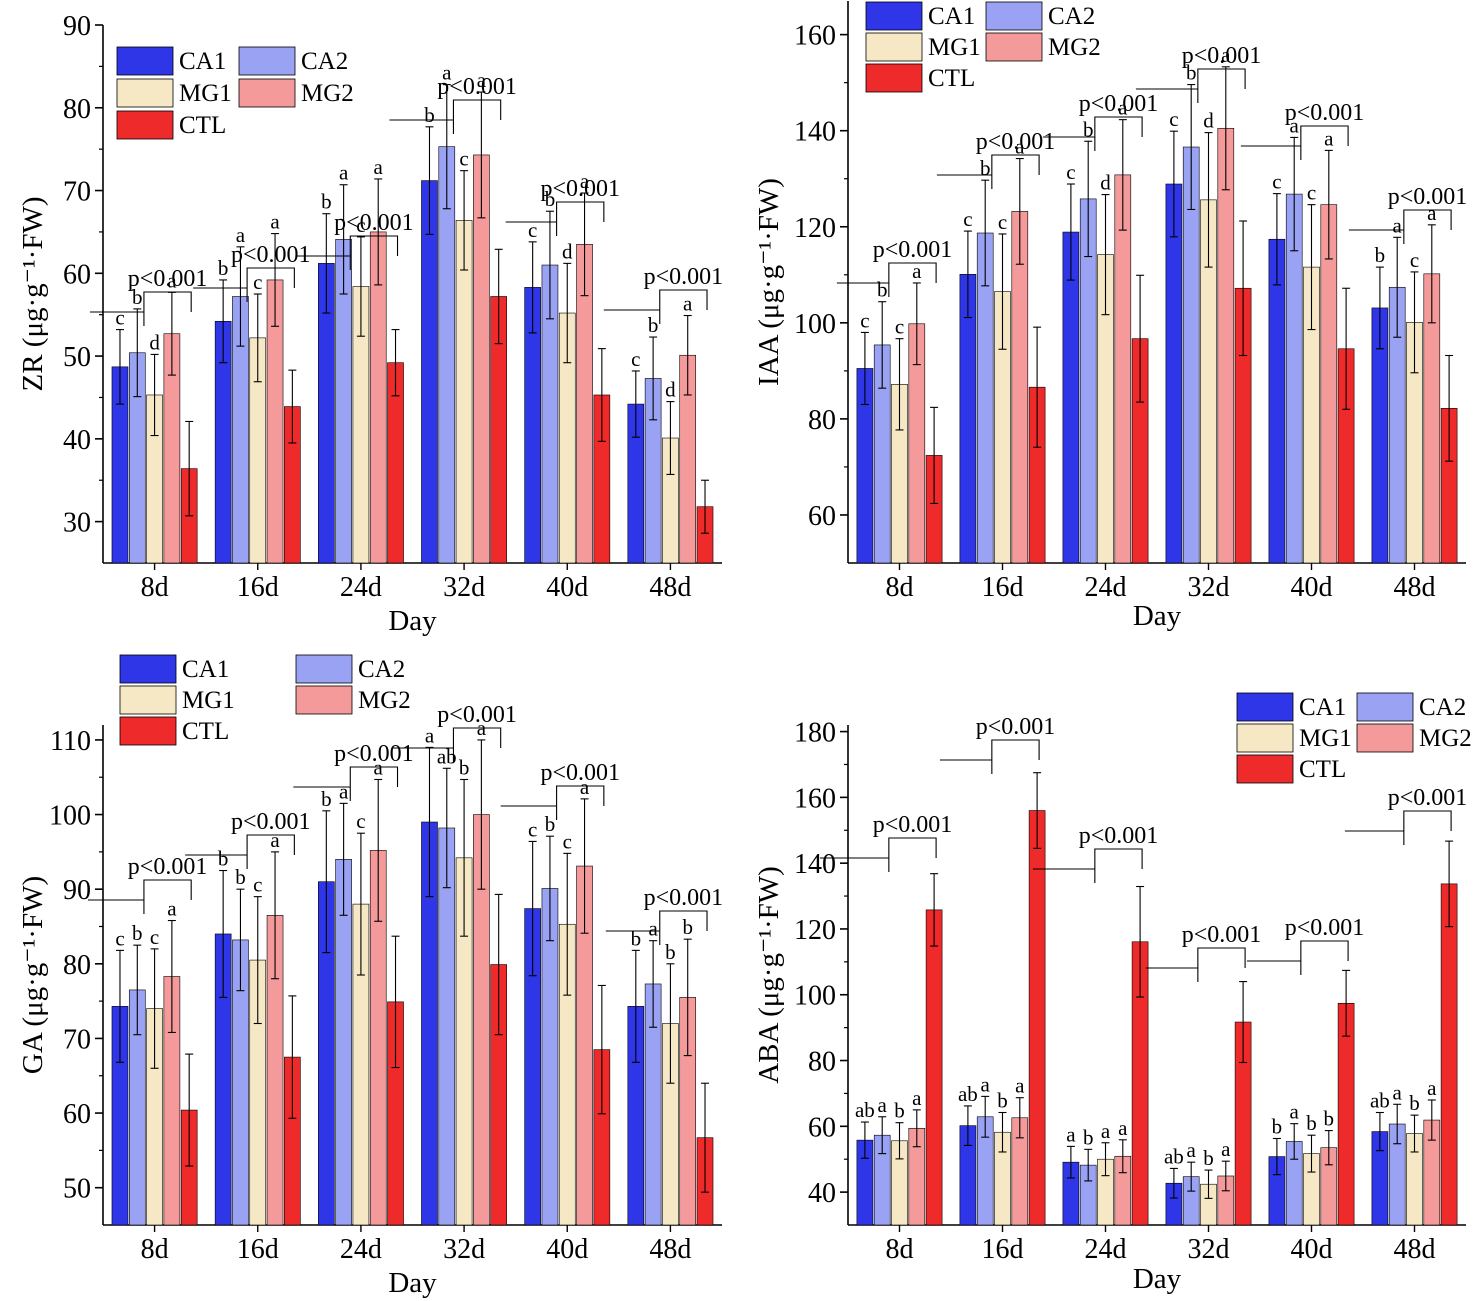 Image resolution: width=1476 pixels, height=1301 pixels. What do you see at coordinates (148, 669) in the screenshot?
I see `legend-swatch-ca1` at bounding box center [148, 669].